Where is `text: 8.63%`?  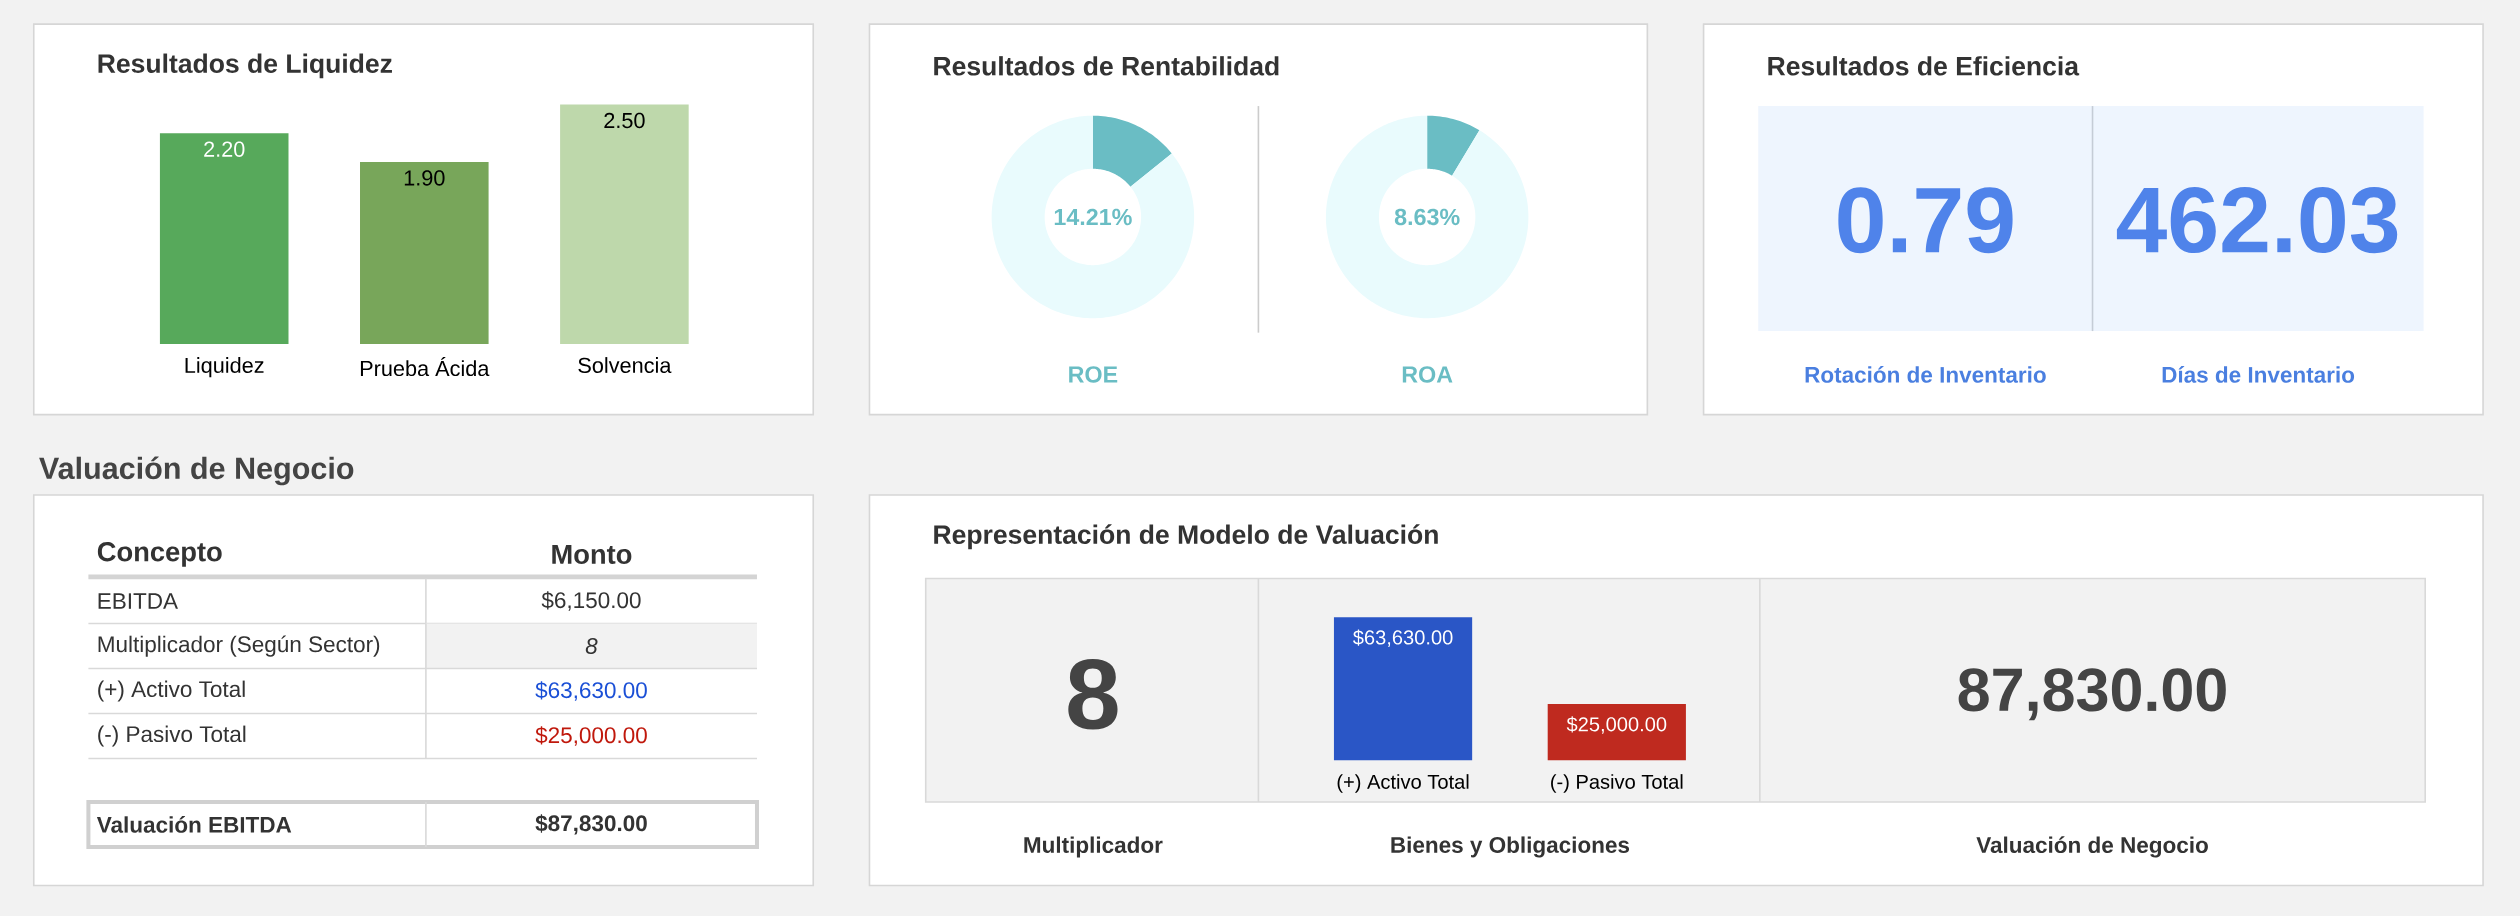 text: 8.63% is located at coordinates (1427, 217).